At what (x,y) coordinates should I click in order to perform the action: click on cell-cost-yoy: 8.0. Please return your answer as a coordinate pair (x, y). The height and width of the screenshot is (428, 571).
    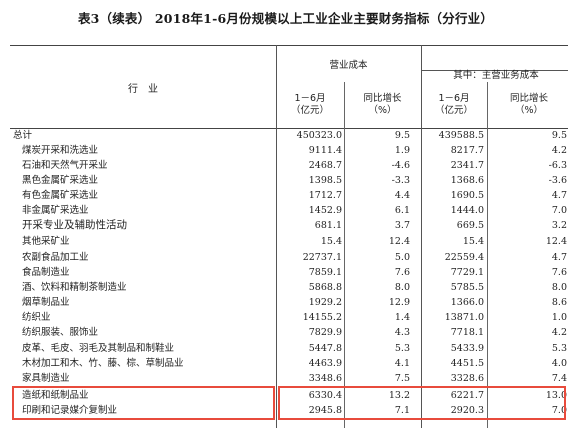
    Looking at the image, I should click on (402, 287).